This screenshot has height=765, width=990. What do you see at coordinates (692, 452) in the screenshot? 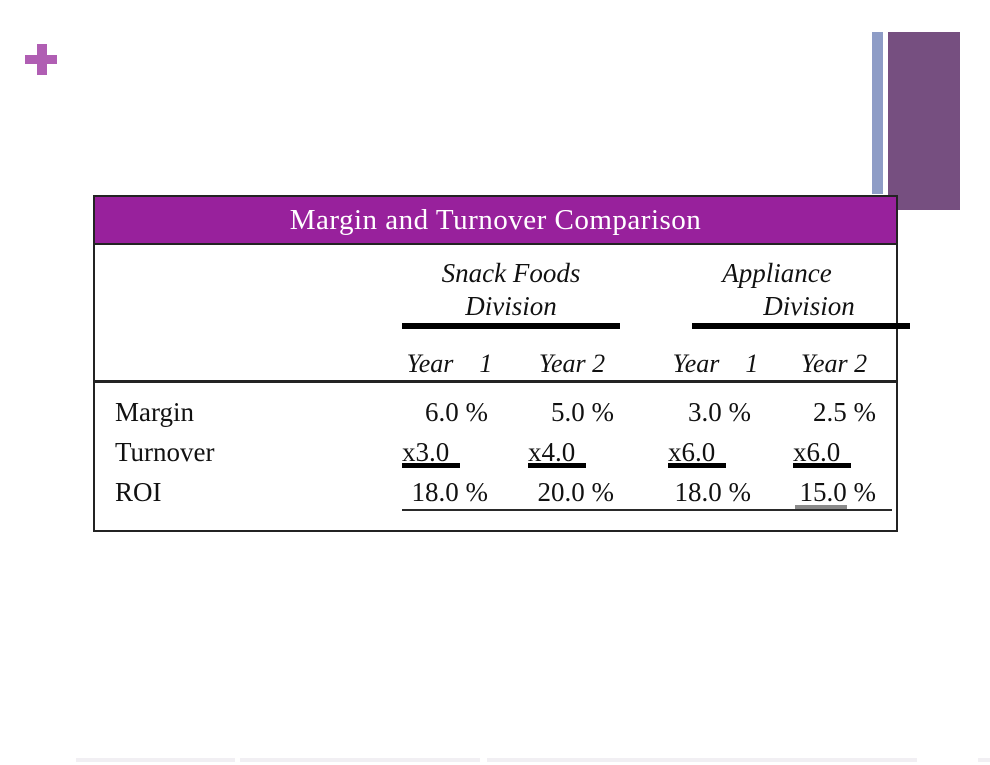
I see `cell-turnover-appliance-year1: x6.0` at bounding box center [692, 452].